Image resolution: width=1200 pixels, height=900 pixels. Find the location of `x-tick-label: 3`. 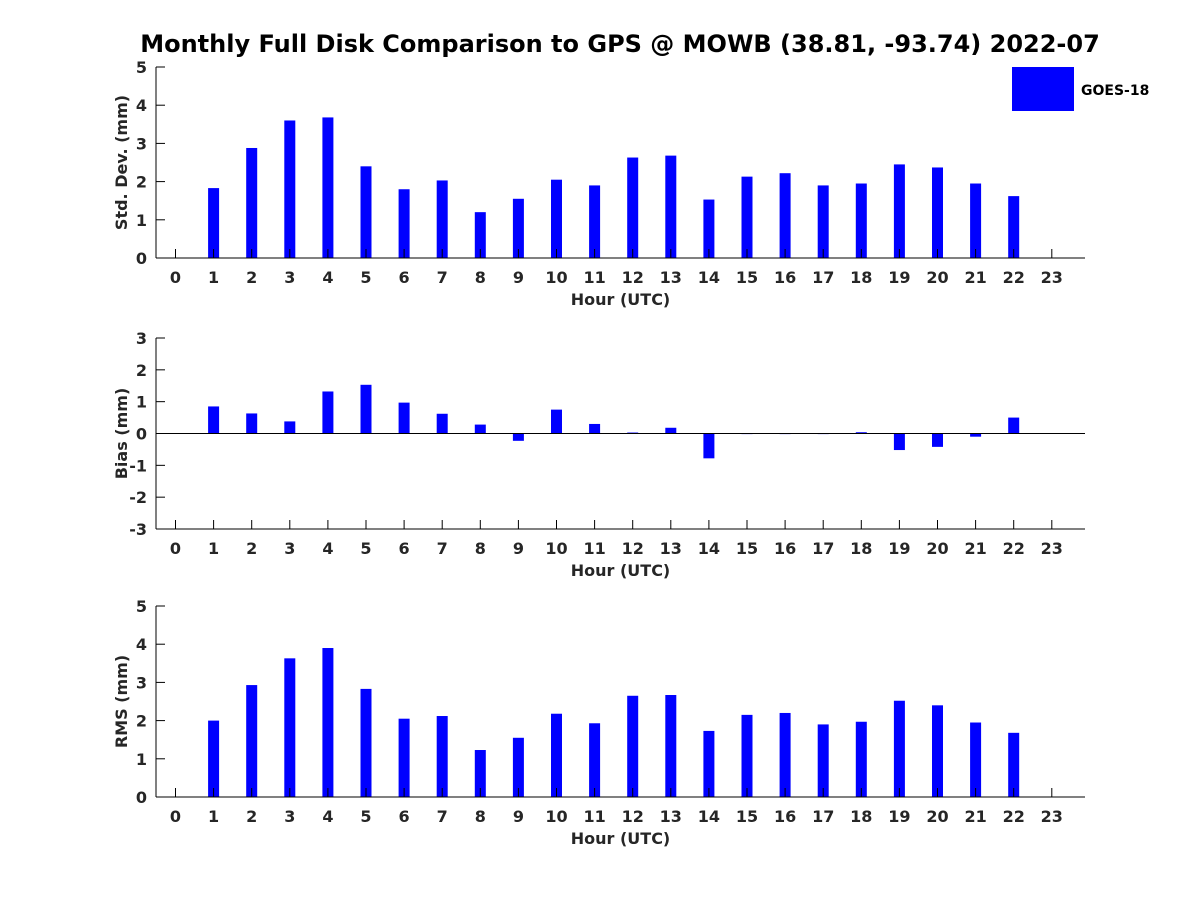

x-tick-label: 3 is located at coordinates (289, 548).